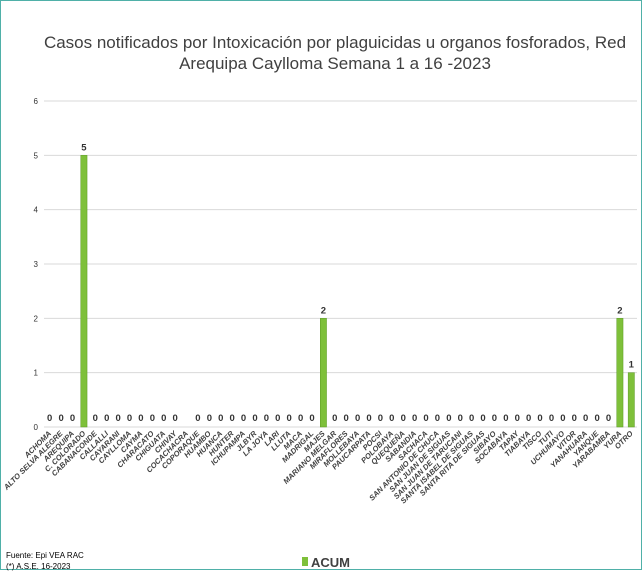 Image resolution: width=644 pixels, height=572 pixels. Describe the element at coordinates (45, 555) in the screenshot. I see `source-note: Fuente: Epi VEA RAC` at that location.